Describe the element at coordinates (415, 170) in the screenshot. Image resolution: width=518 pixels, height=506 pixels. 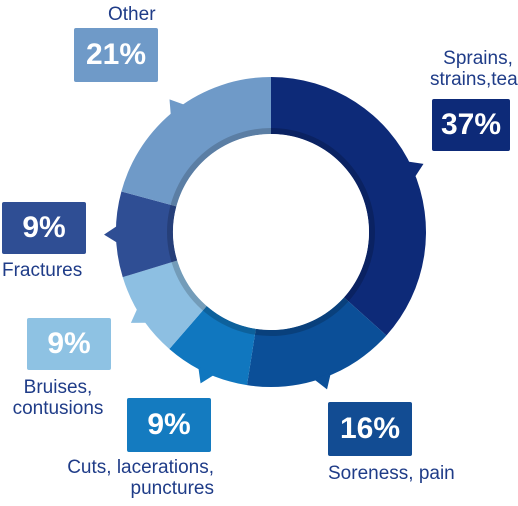
I see `slice-pointer-sprains` at that location.